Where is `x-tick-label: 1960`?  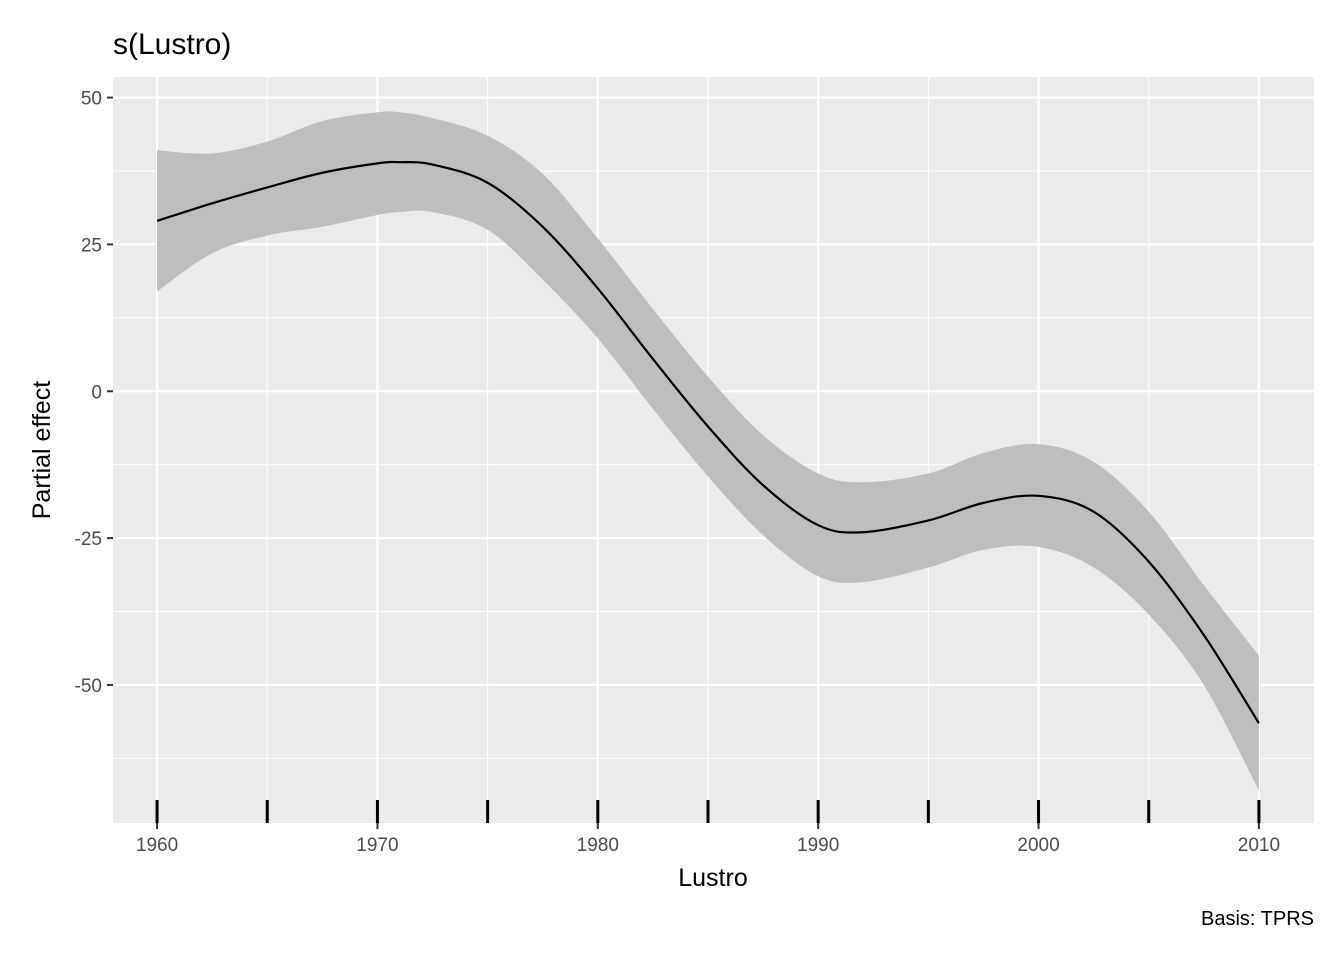
x-tick-label: 1960 is located at coordinates (157, 845).